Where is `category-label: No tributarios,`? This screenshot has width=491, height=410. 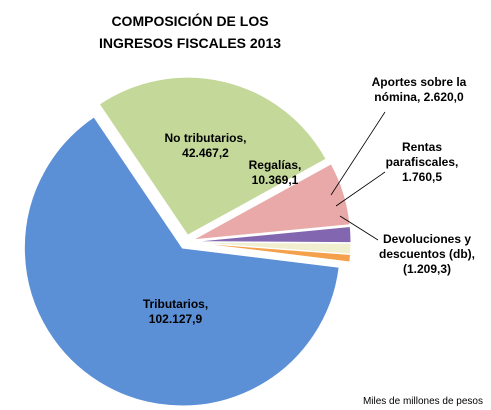
category-label: No tributarios, is located at coordinates (205, 138).